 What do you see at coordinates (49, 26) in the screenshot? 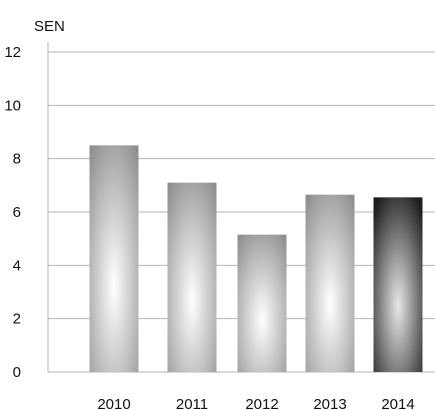
I see `y-unit-label: SEN` at bounding box center [49, 26].